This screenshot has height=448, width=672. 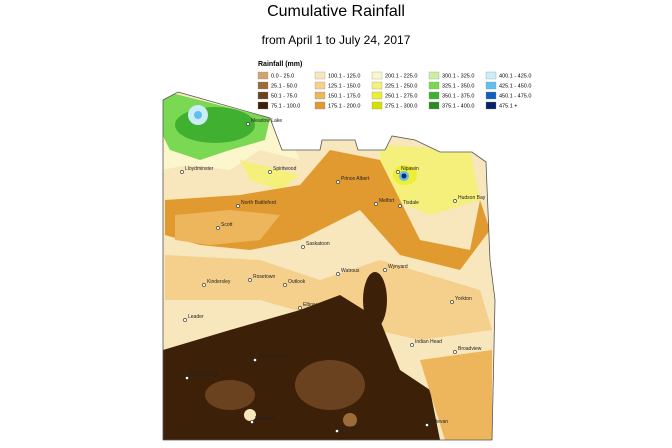 I want to click on place-name: Swift Current, so click(x=273, y=357).